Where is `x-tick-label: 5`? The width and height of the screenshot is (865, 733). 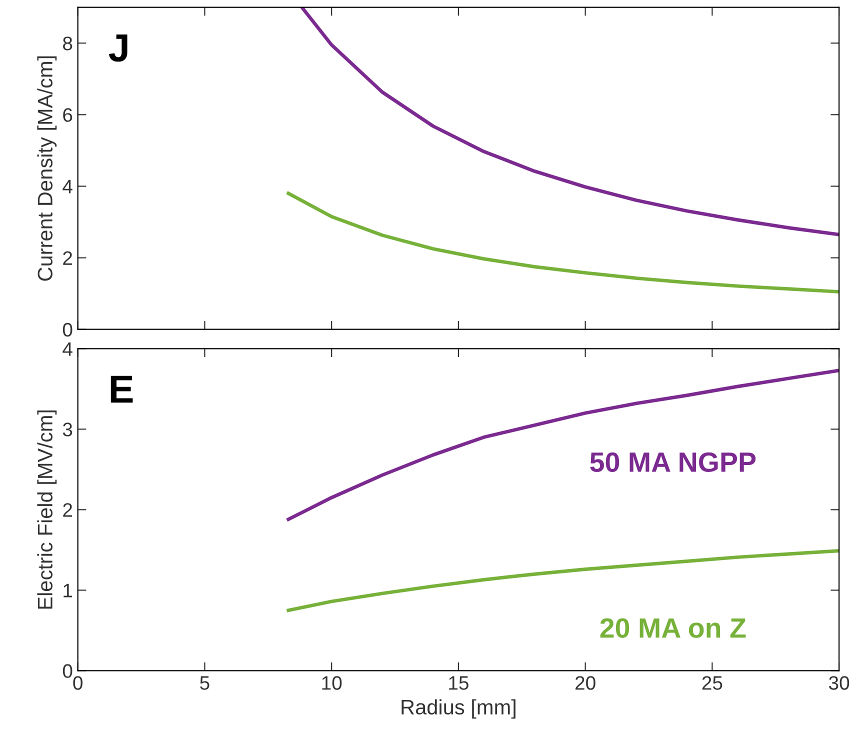 x-tick-label: 5 is located at coordinates (205, 683).